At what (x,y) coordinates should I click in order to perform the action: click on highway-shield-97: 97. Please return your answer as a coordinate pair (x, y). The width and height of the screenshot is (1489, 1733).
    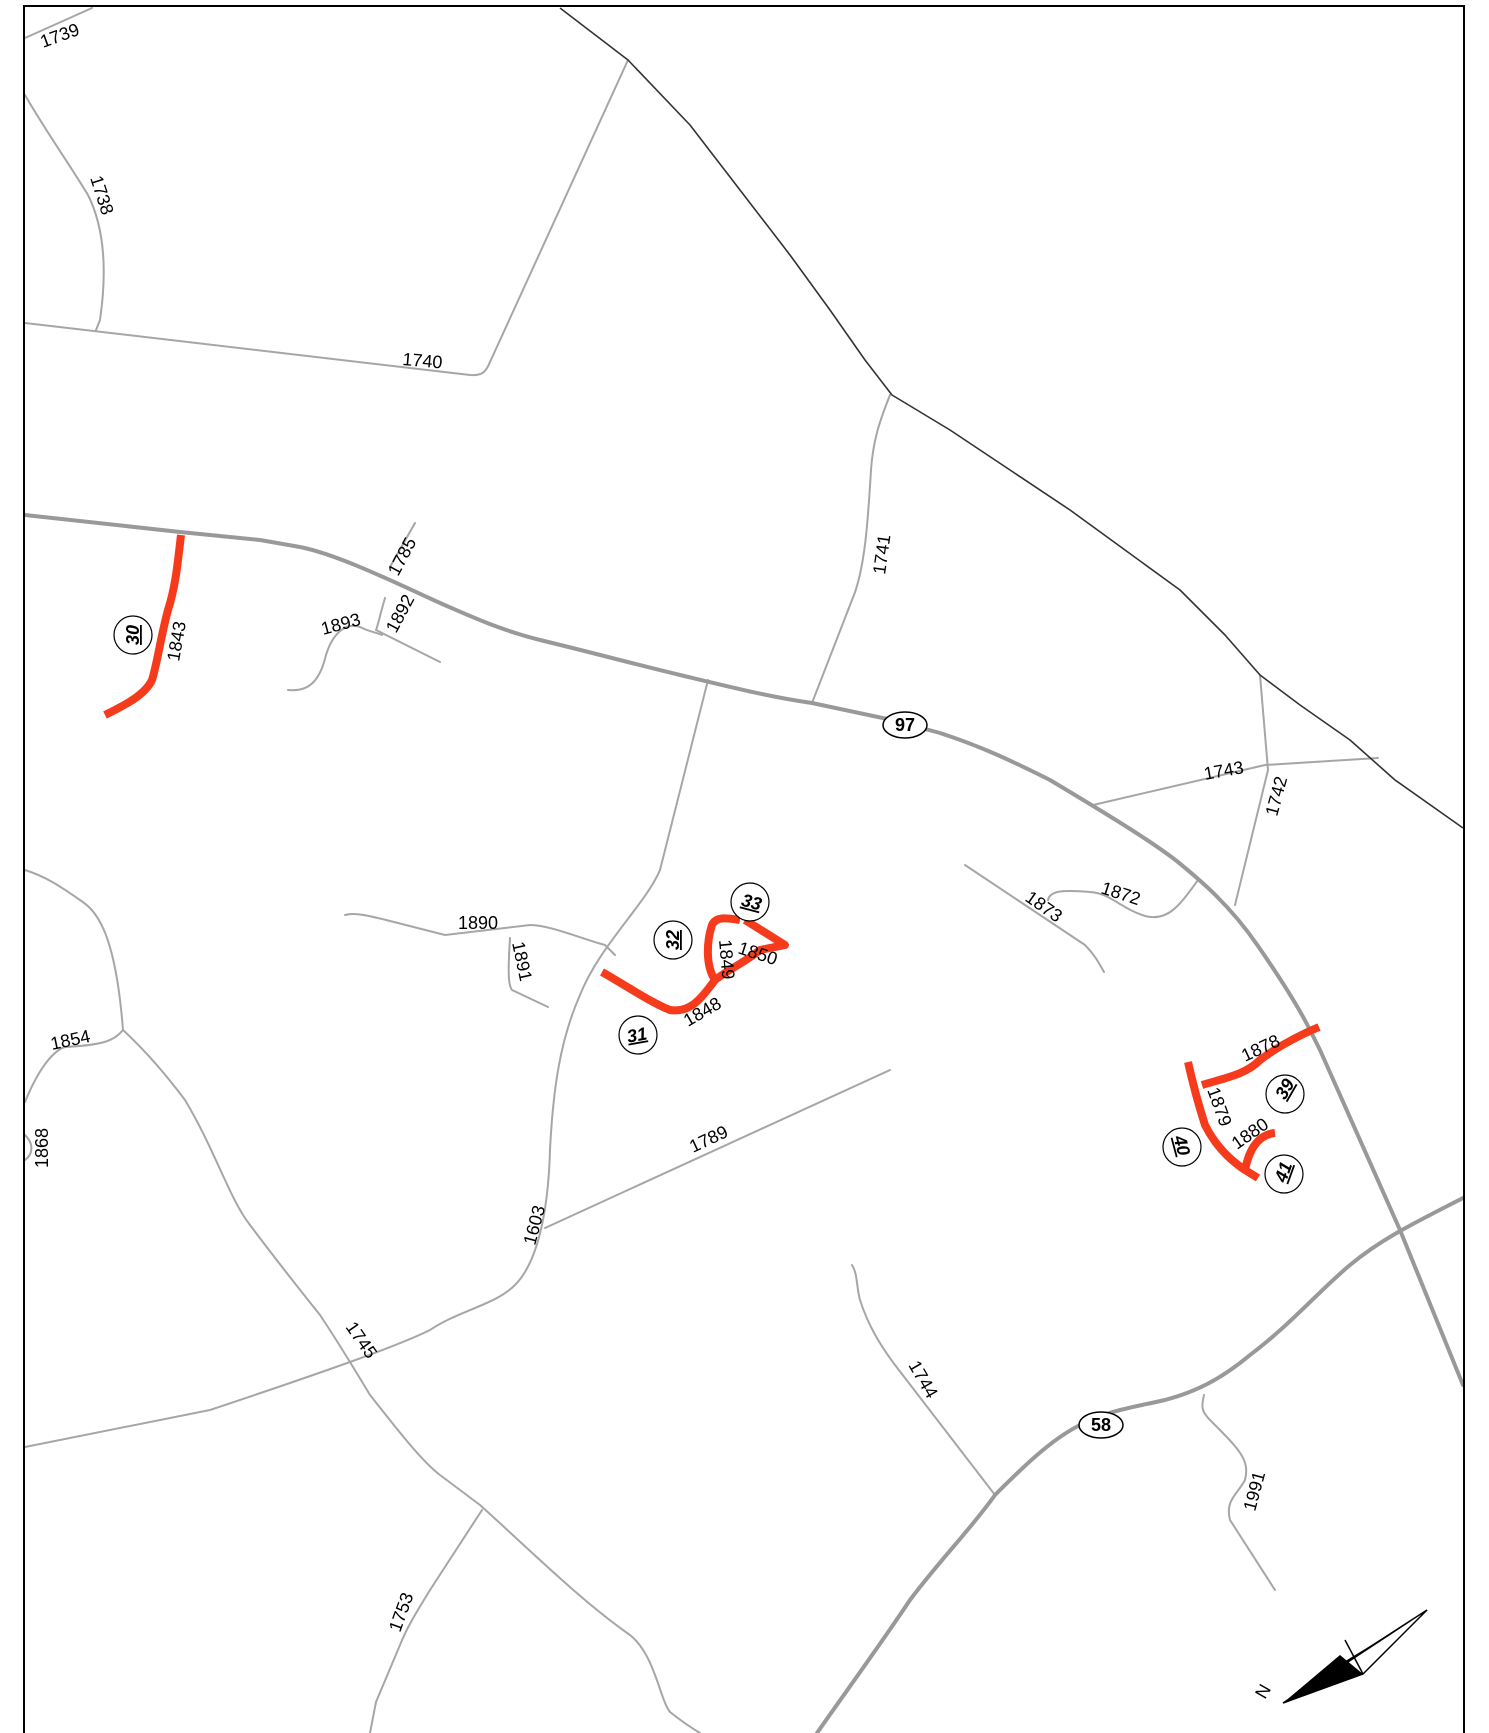
    Looking at the image, I should click on (905, 725).